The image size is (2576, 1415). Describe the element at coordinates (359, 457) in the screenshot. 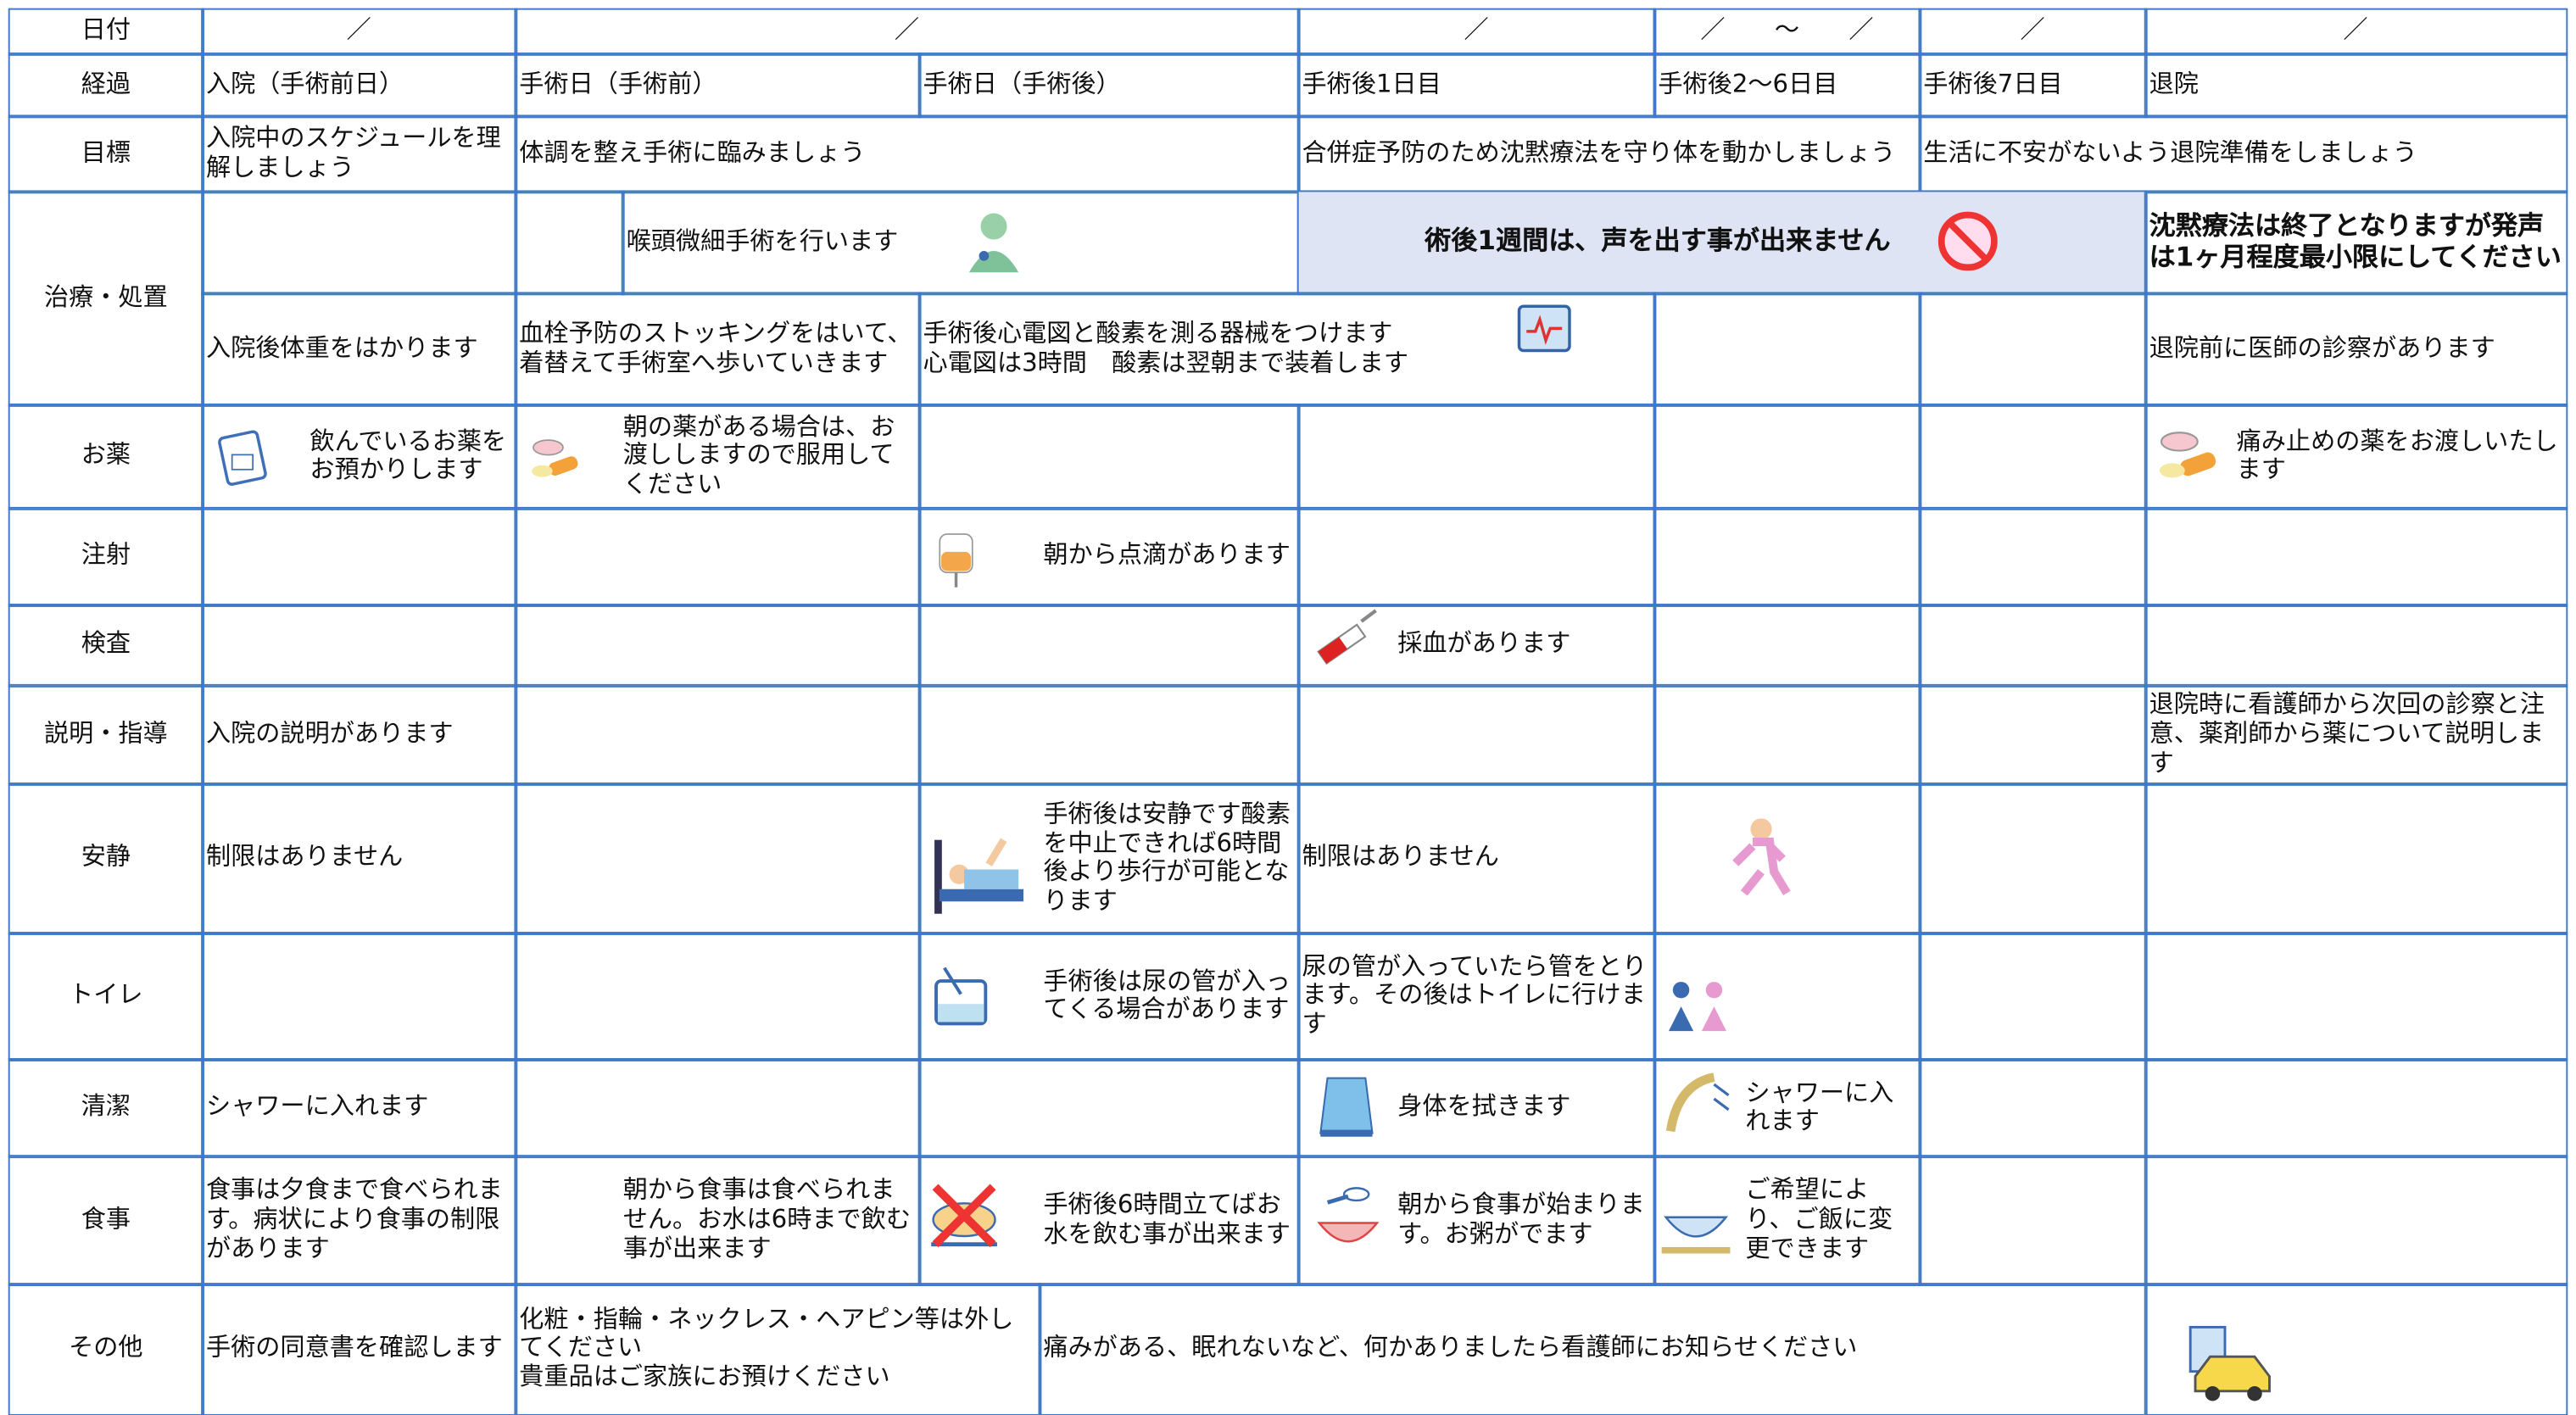

I see `cell: 飲んでいるお薬をお預かりします` at that location.